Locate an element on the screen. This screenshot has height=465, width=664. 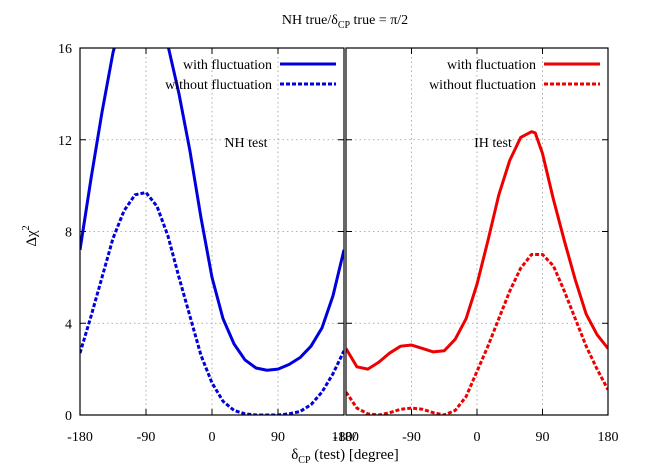
y-tick-label: 12 is located at coordinates (65, 141).